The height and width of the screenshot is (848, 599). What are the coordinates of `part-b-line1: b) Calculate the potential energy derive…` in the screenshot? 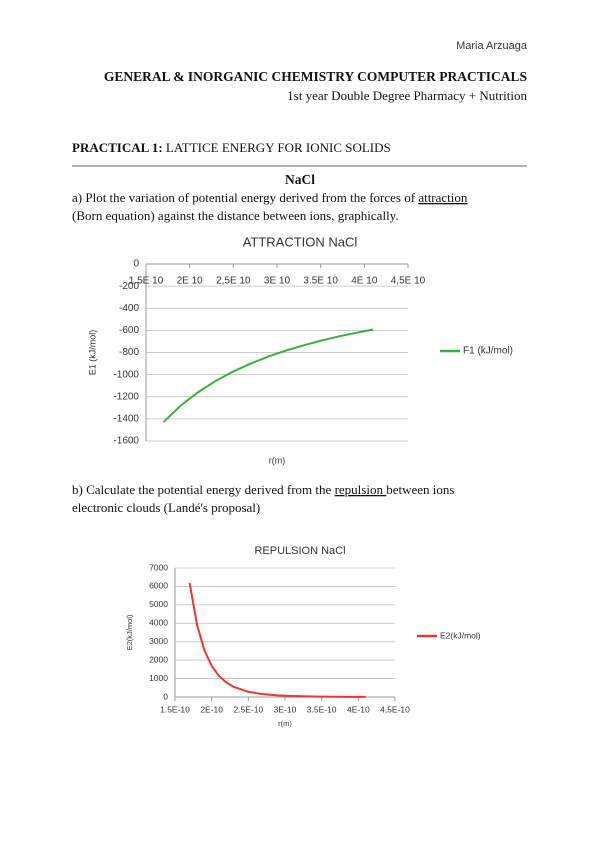 It's located at (263, 489).